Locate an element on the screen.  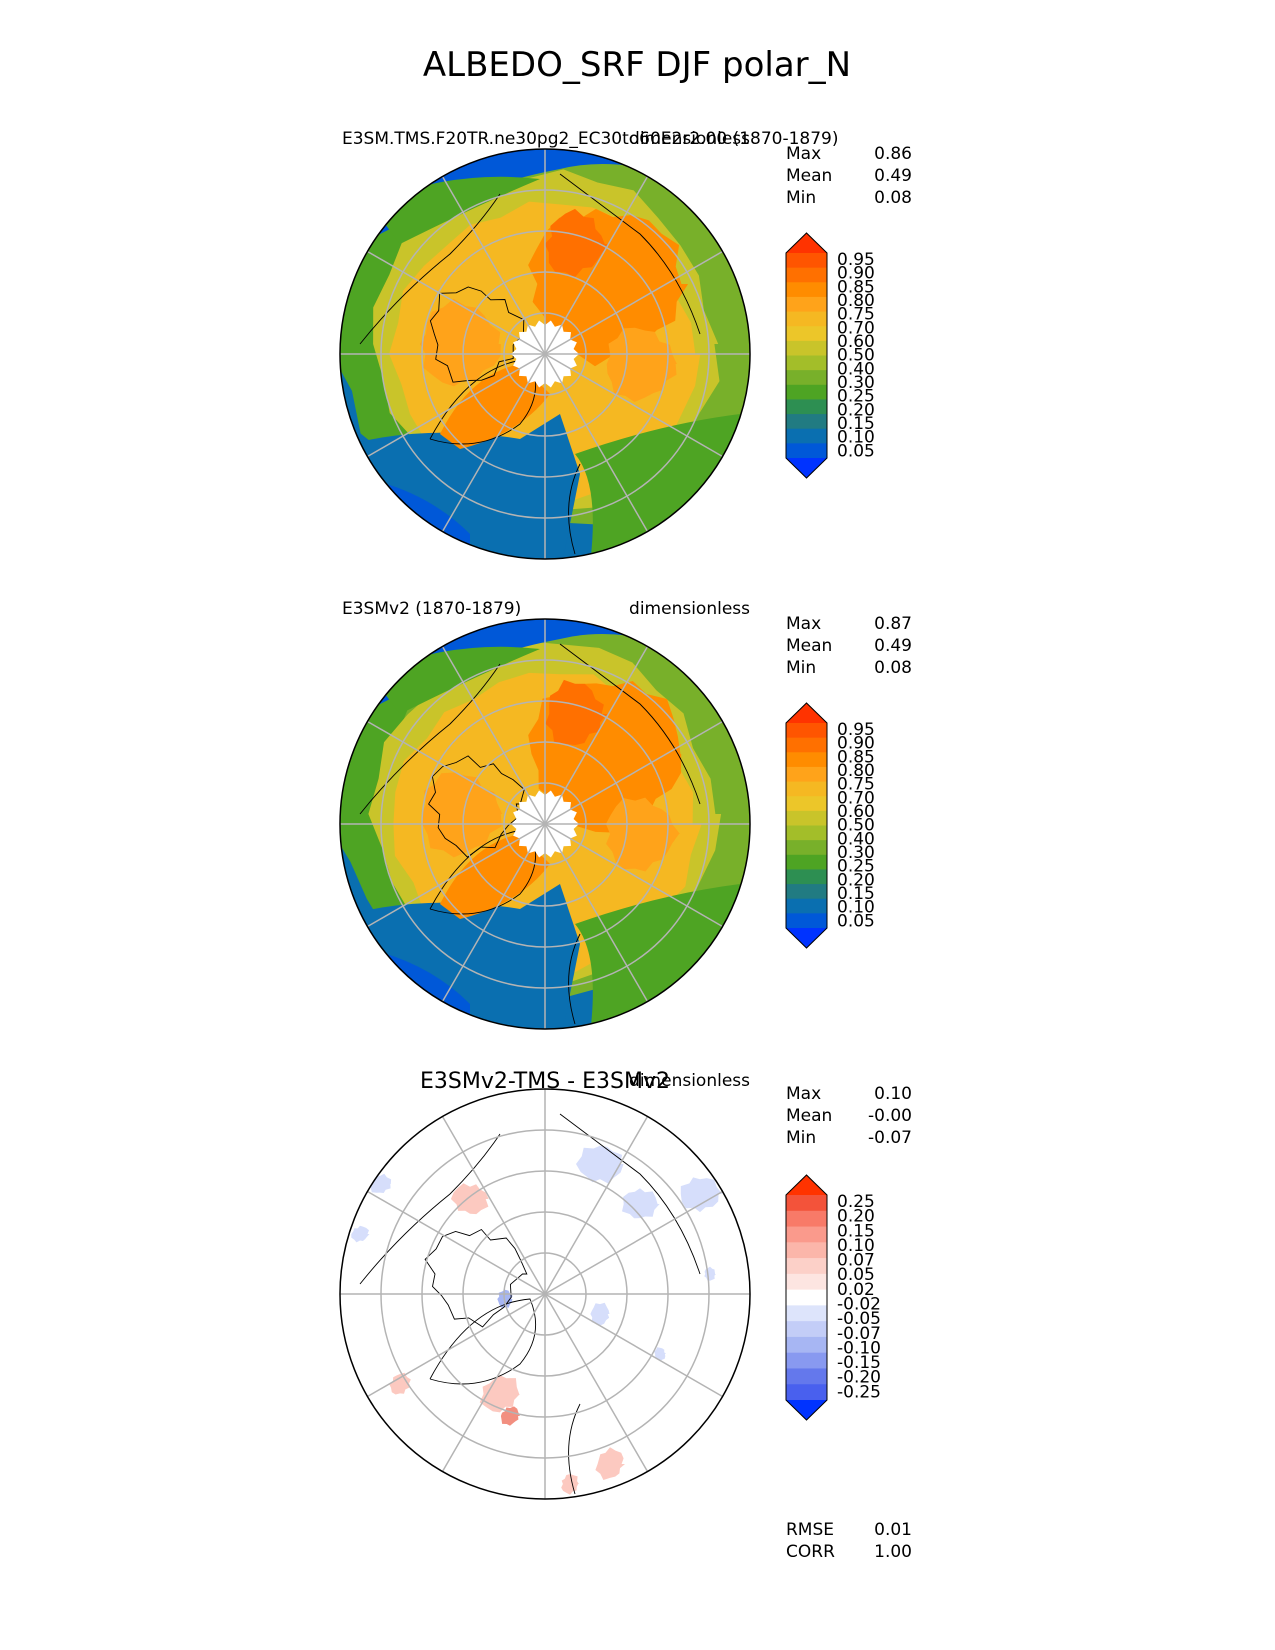
archipelago-high-albedo is located at coordinates (460, 342).